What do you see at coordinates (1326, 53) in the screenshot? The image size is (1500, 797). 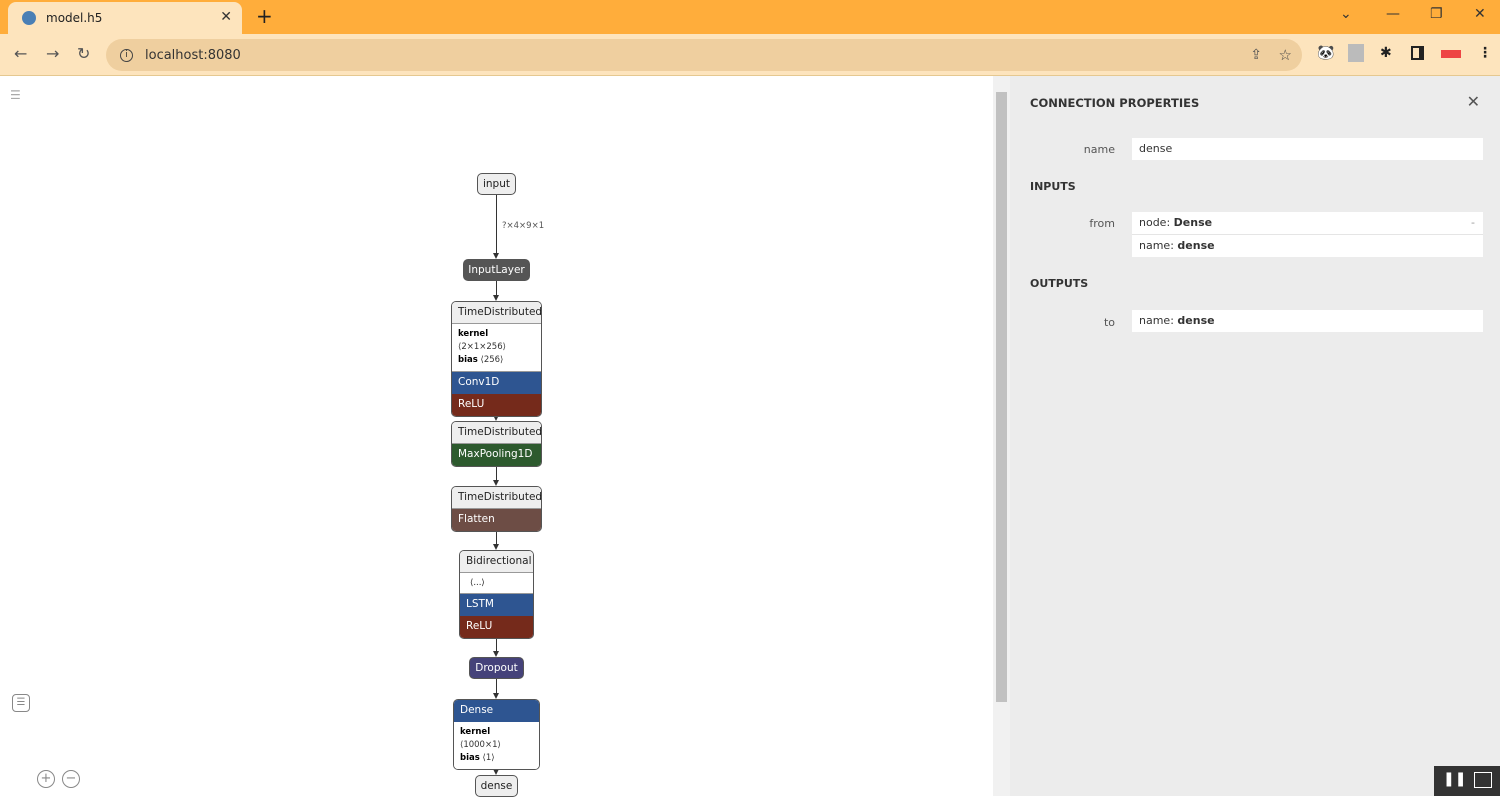 I see `panda-extension-icon: 🐼` at bounding box center [1326, 53].